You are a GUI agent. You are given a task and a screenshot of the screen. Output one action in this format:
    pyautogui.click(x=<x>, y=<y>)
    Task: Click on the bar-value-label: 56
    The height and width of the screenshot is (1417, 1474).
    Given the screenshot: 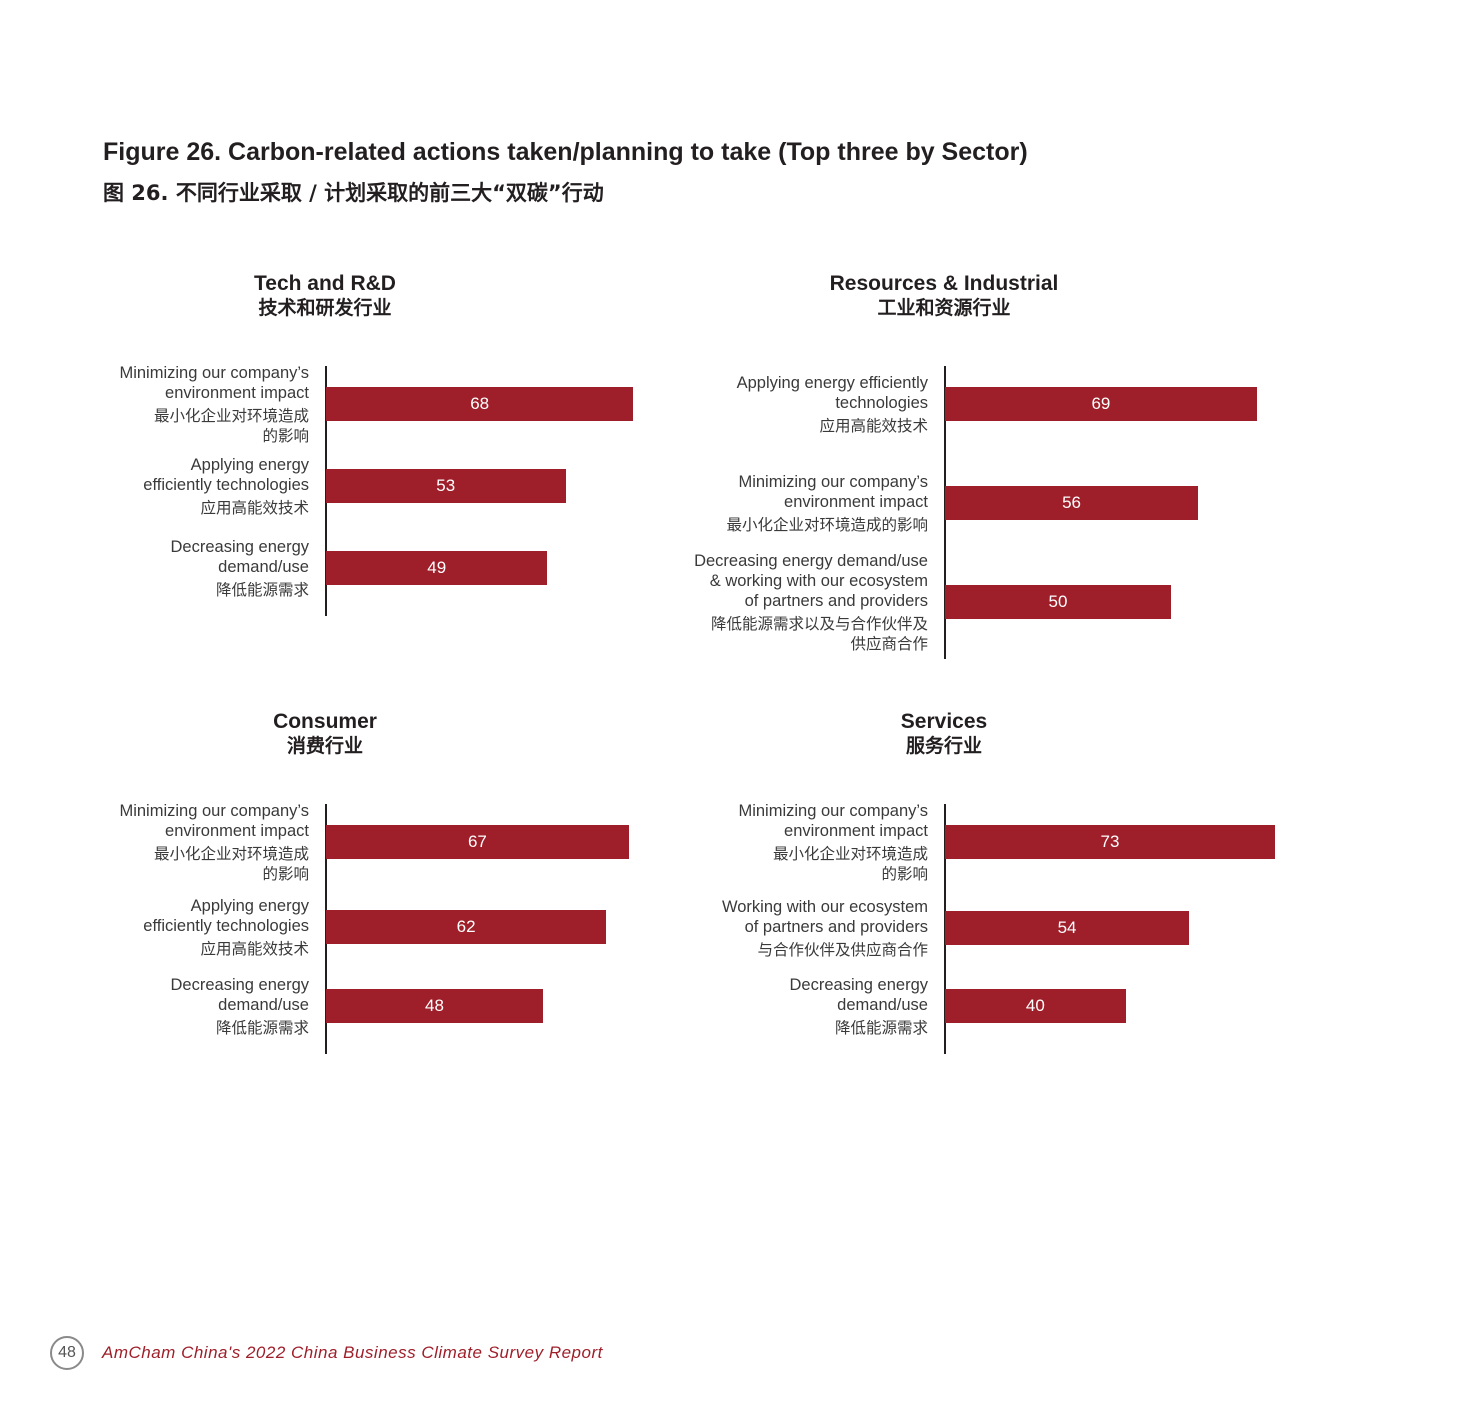 What is the action you would take?
    pyautogui.click(x=1071, y=502)
    